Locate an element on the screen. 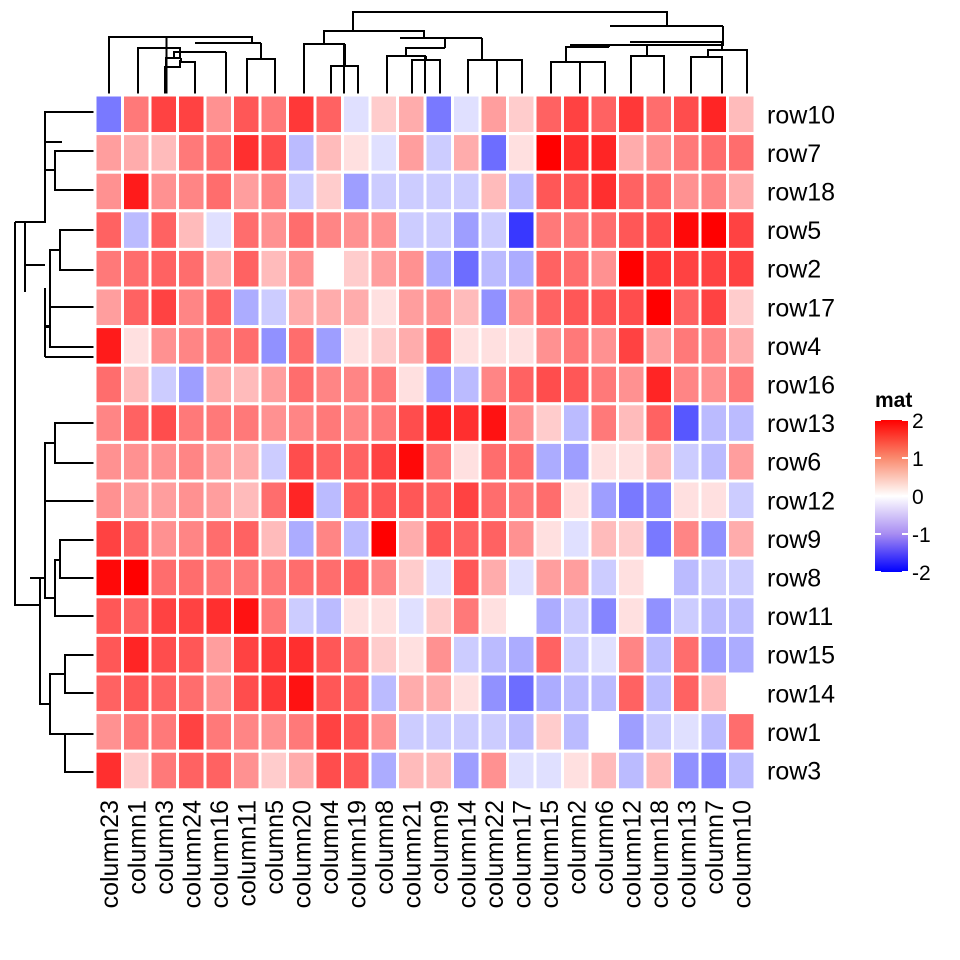  column-label: column11 is located at coordinates (247, 853).